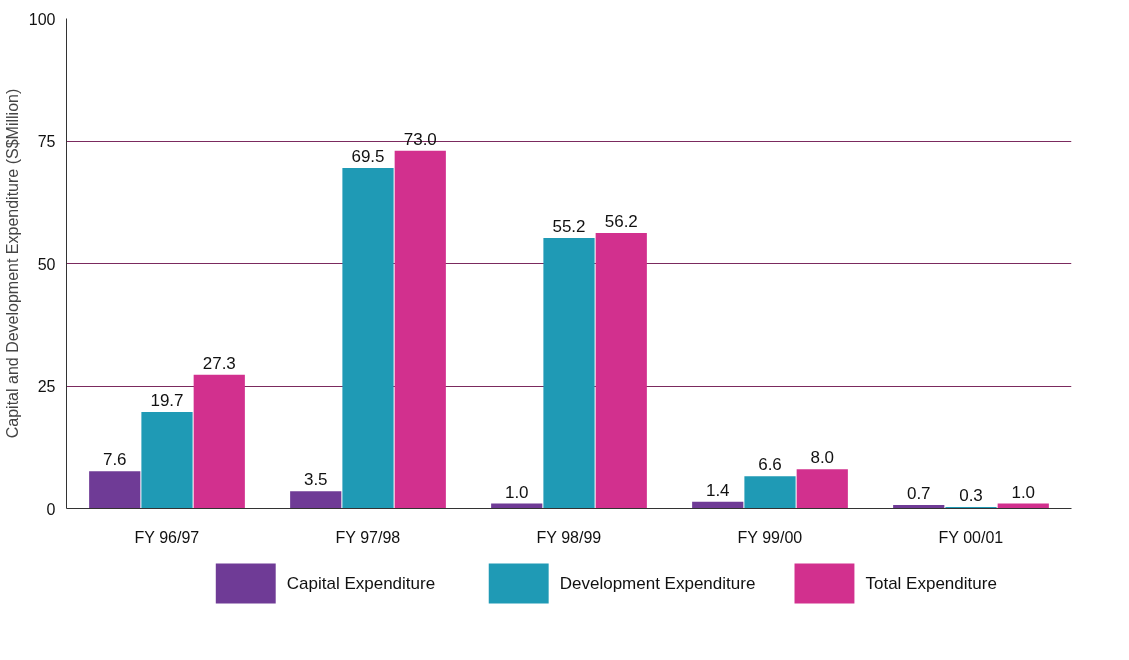 The image size is (1129, 660). I want to click on y-tick-label: 0, so click(51, 509).